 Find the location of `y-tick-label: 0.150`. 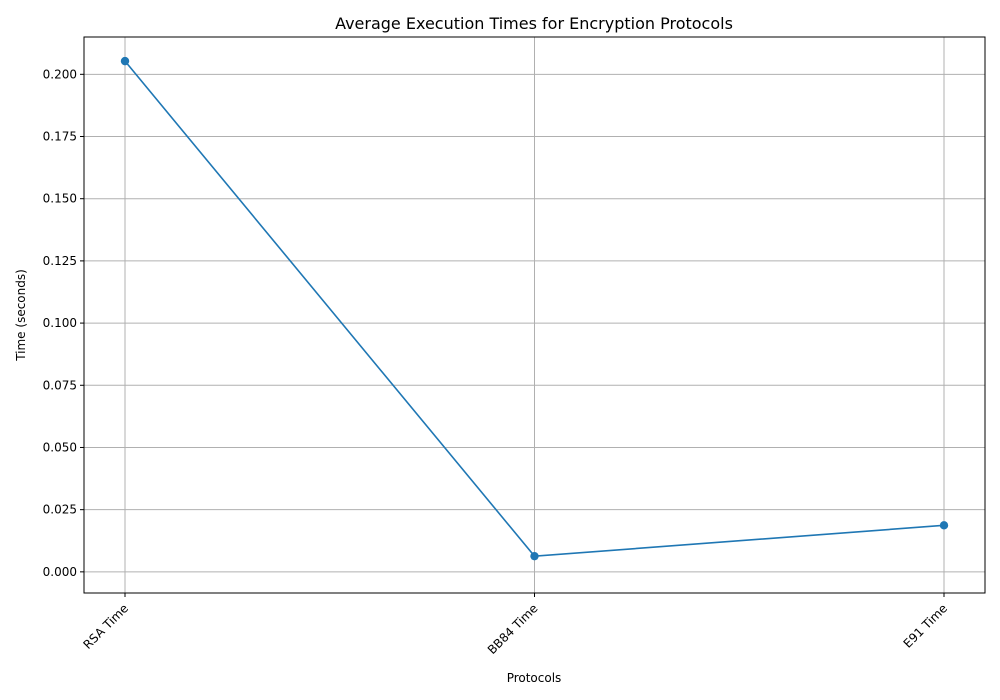

y-tick-label: 0.150 is located at coordinates (60, 199).